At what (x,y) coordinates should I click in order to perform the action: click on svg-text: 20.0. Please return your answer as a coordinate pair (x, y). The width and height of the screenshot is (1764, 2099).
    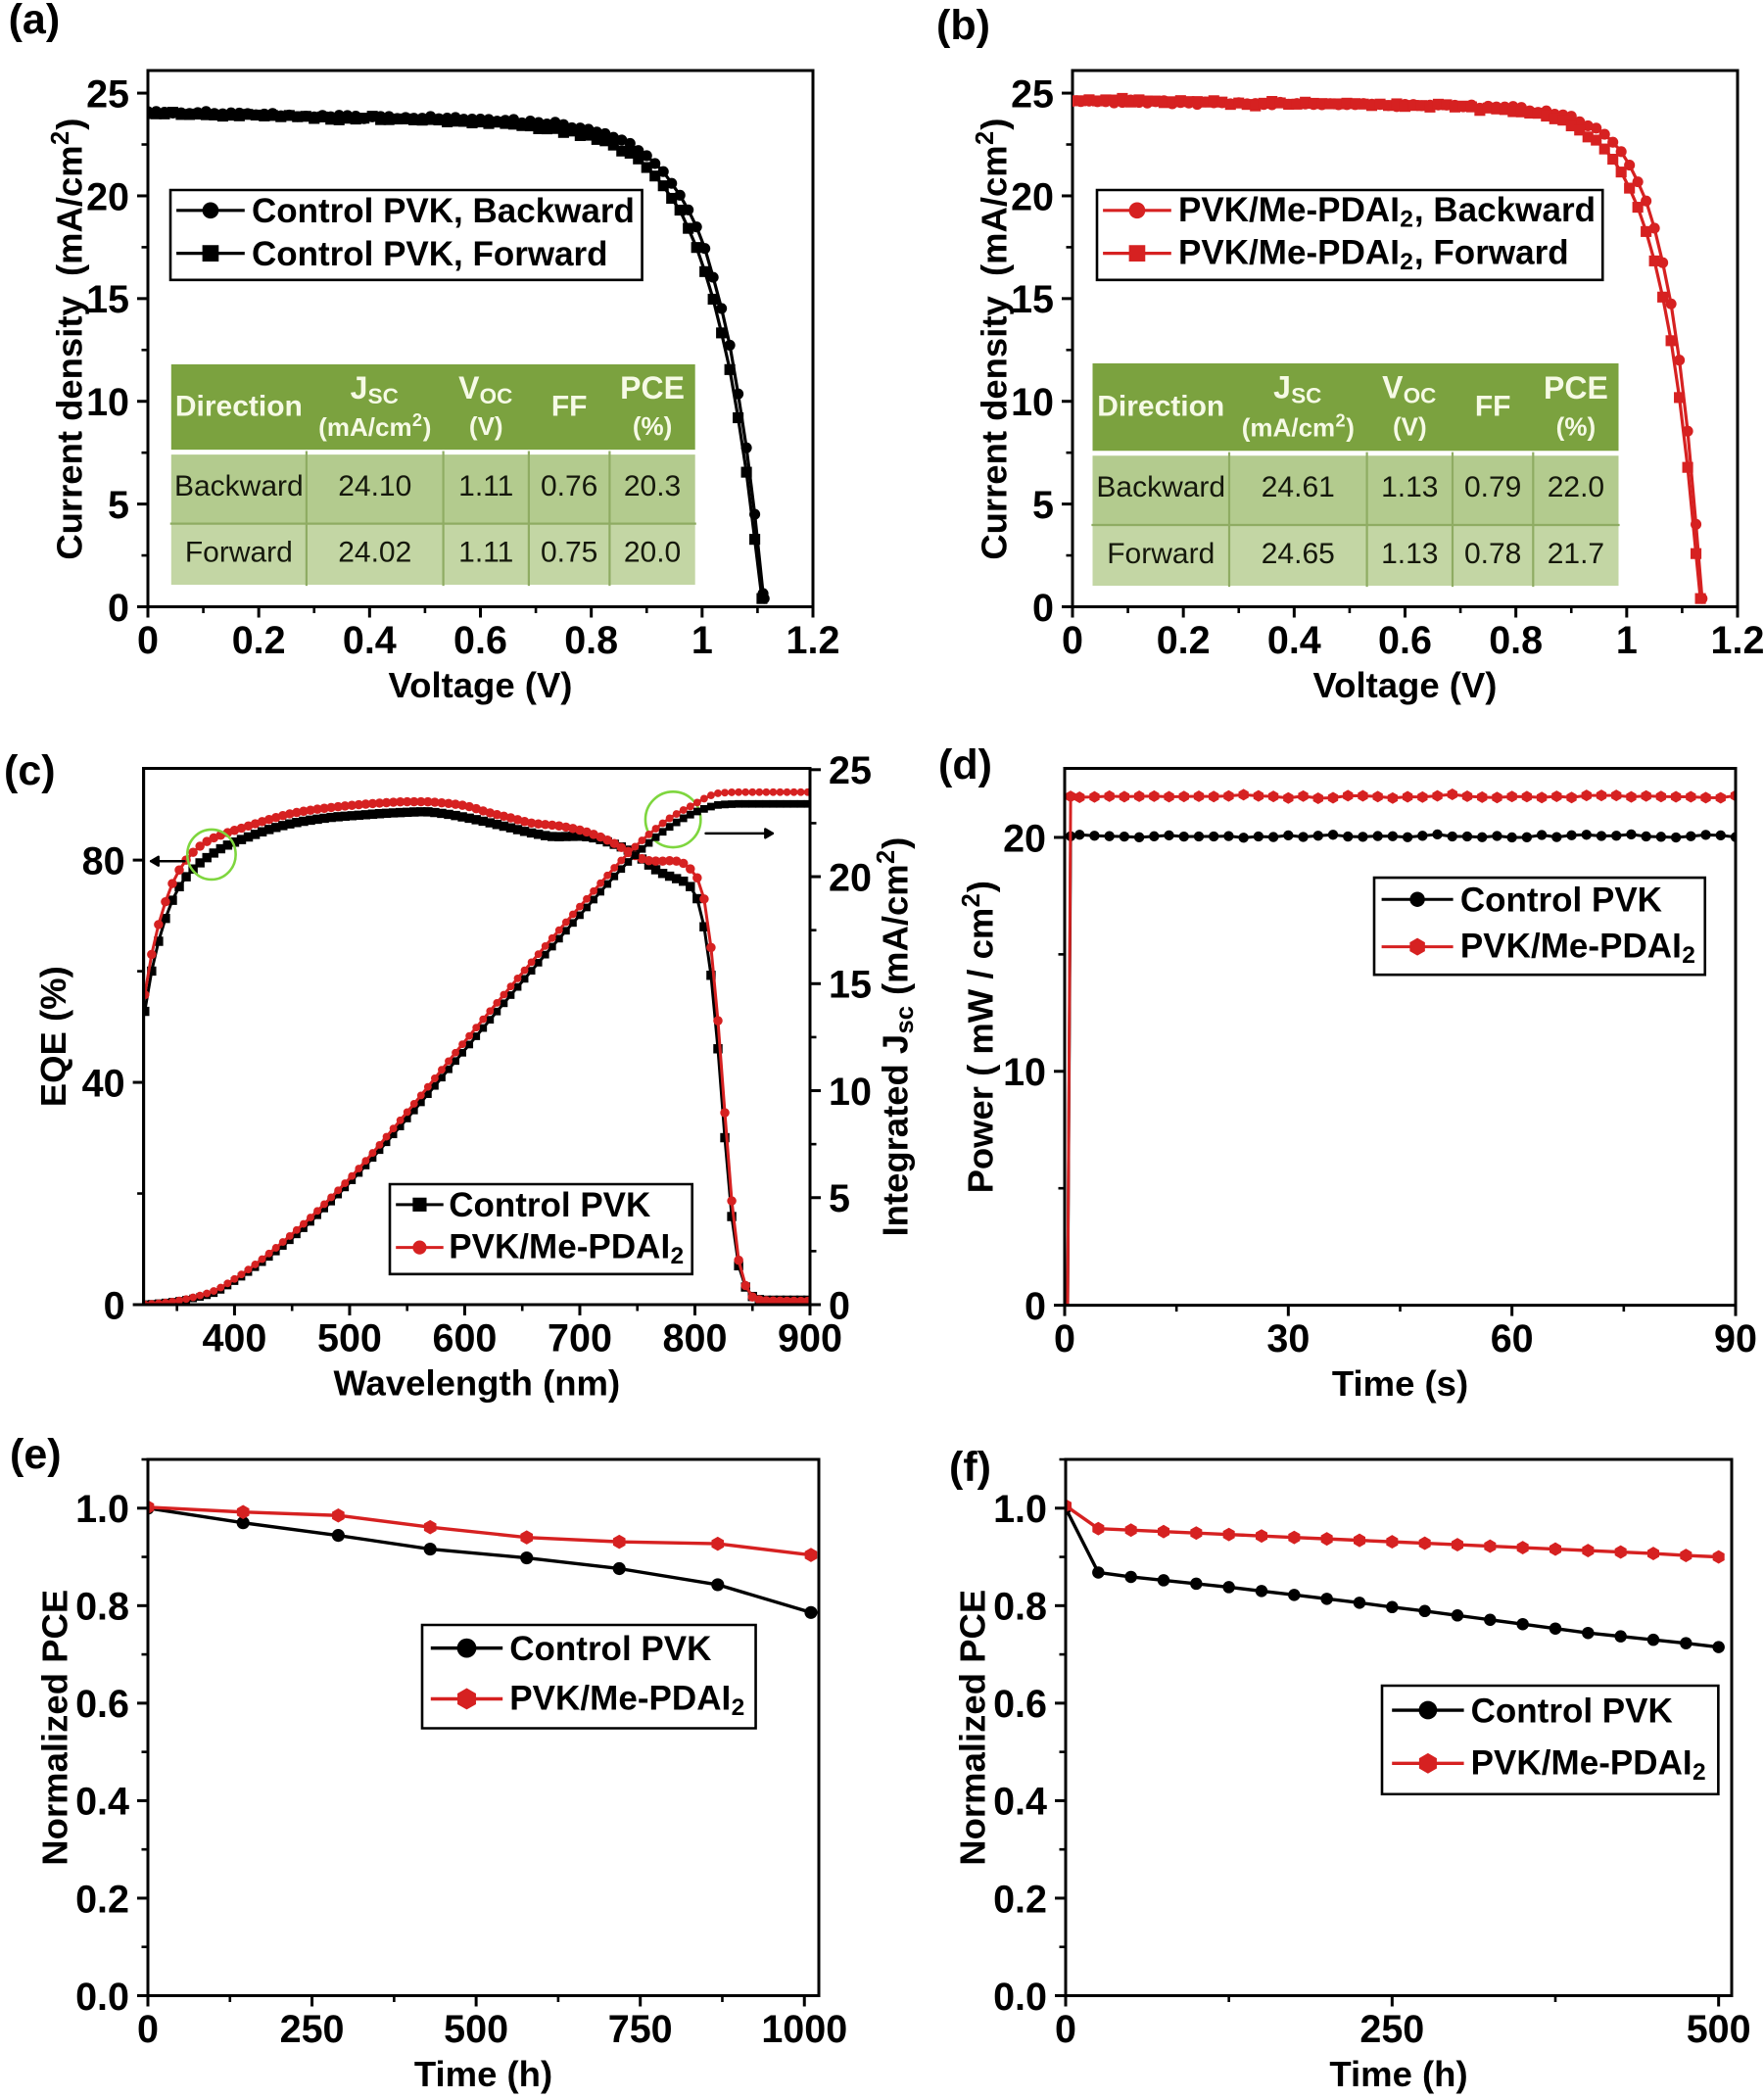
    Looking at the image, I should click on (652, 553).